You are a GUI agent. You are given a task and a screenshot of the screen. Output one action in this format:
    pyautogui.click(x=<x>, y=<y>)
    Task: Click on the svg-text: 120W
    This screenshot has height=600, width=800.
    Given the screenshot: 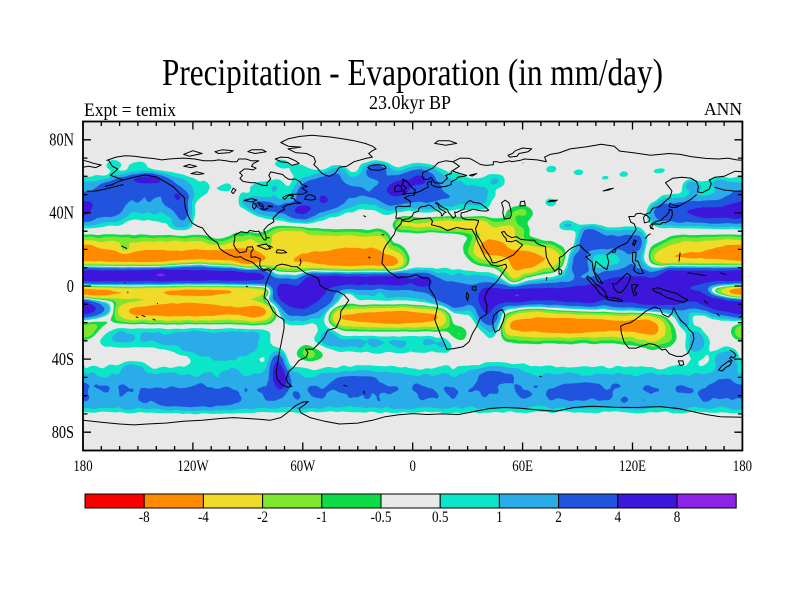 What is the action you would take?
    pyautogui.click(x=193, y=466)
    